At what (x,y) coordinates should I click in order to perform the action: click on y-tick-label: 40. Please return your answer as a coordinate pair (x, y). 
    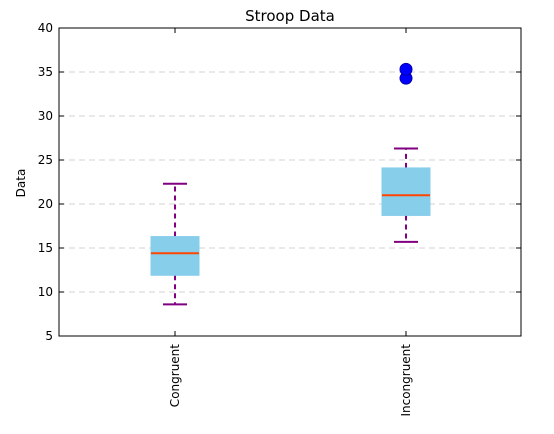
    Looking at the image, I should click on (45, 28).